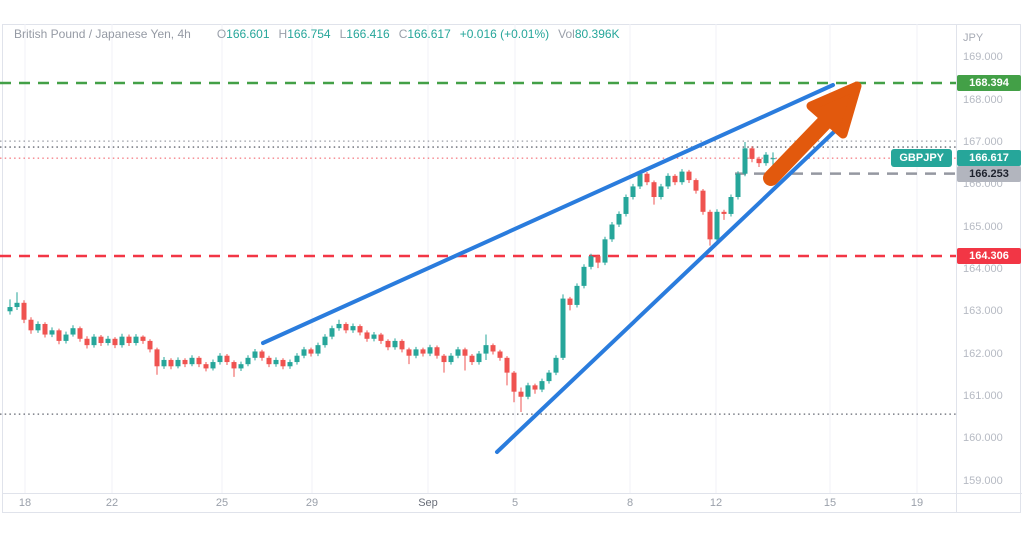 The width and height of the screenshot is (1024, 549). I want to click on time-label-8: 8, so click(630, 503).